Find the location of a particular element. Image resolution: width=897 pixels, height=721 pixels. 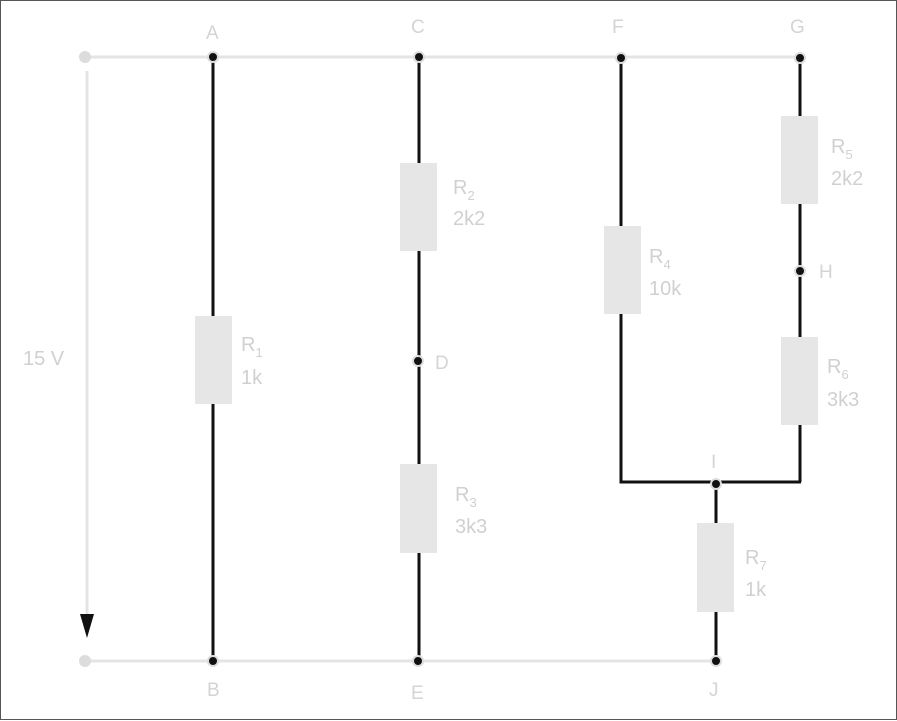

node-h-dot is located at coordinates (800, 271).